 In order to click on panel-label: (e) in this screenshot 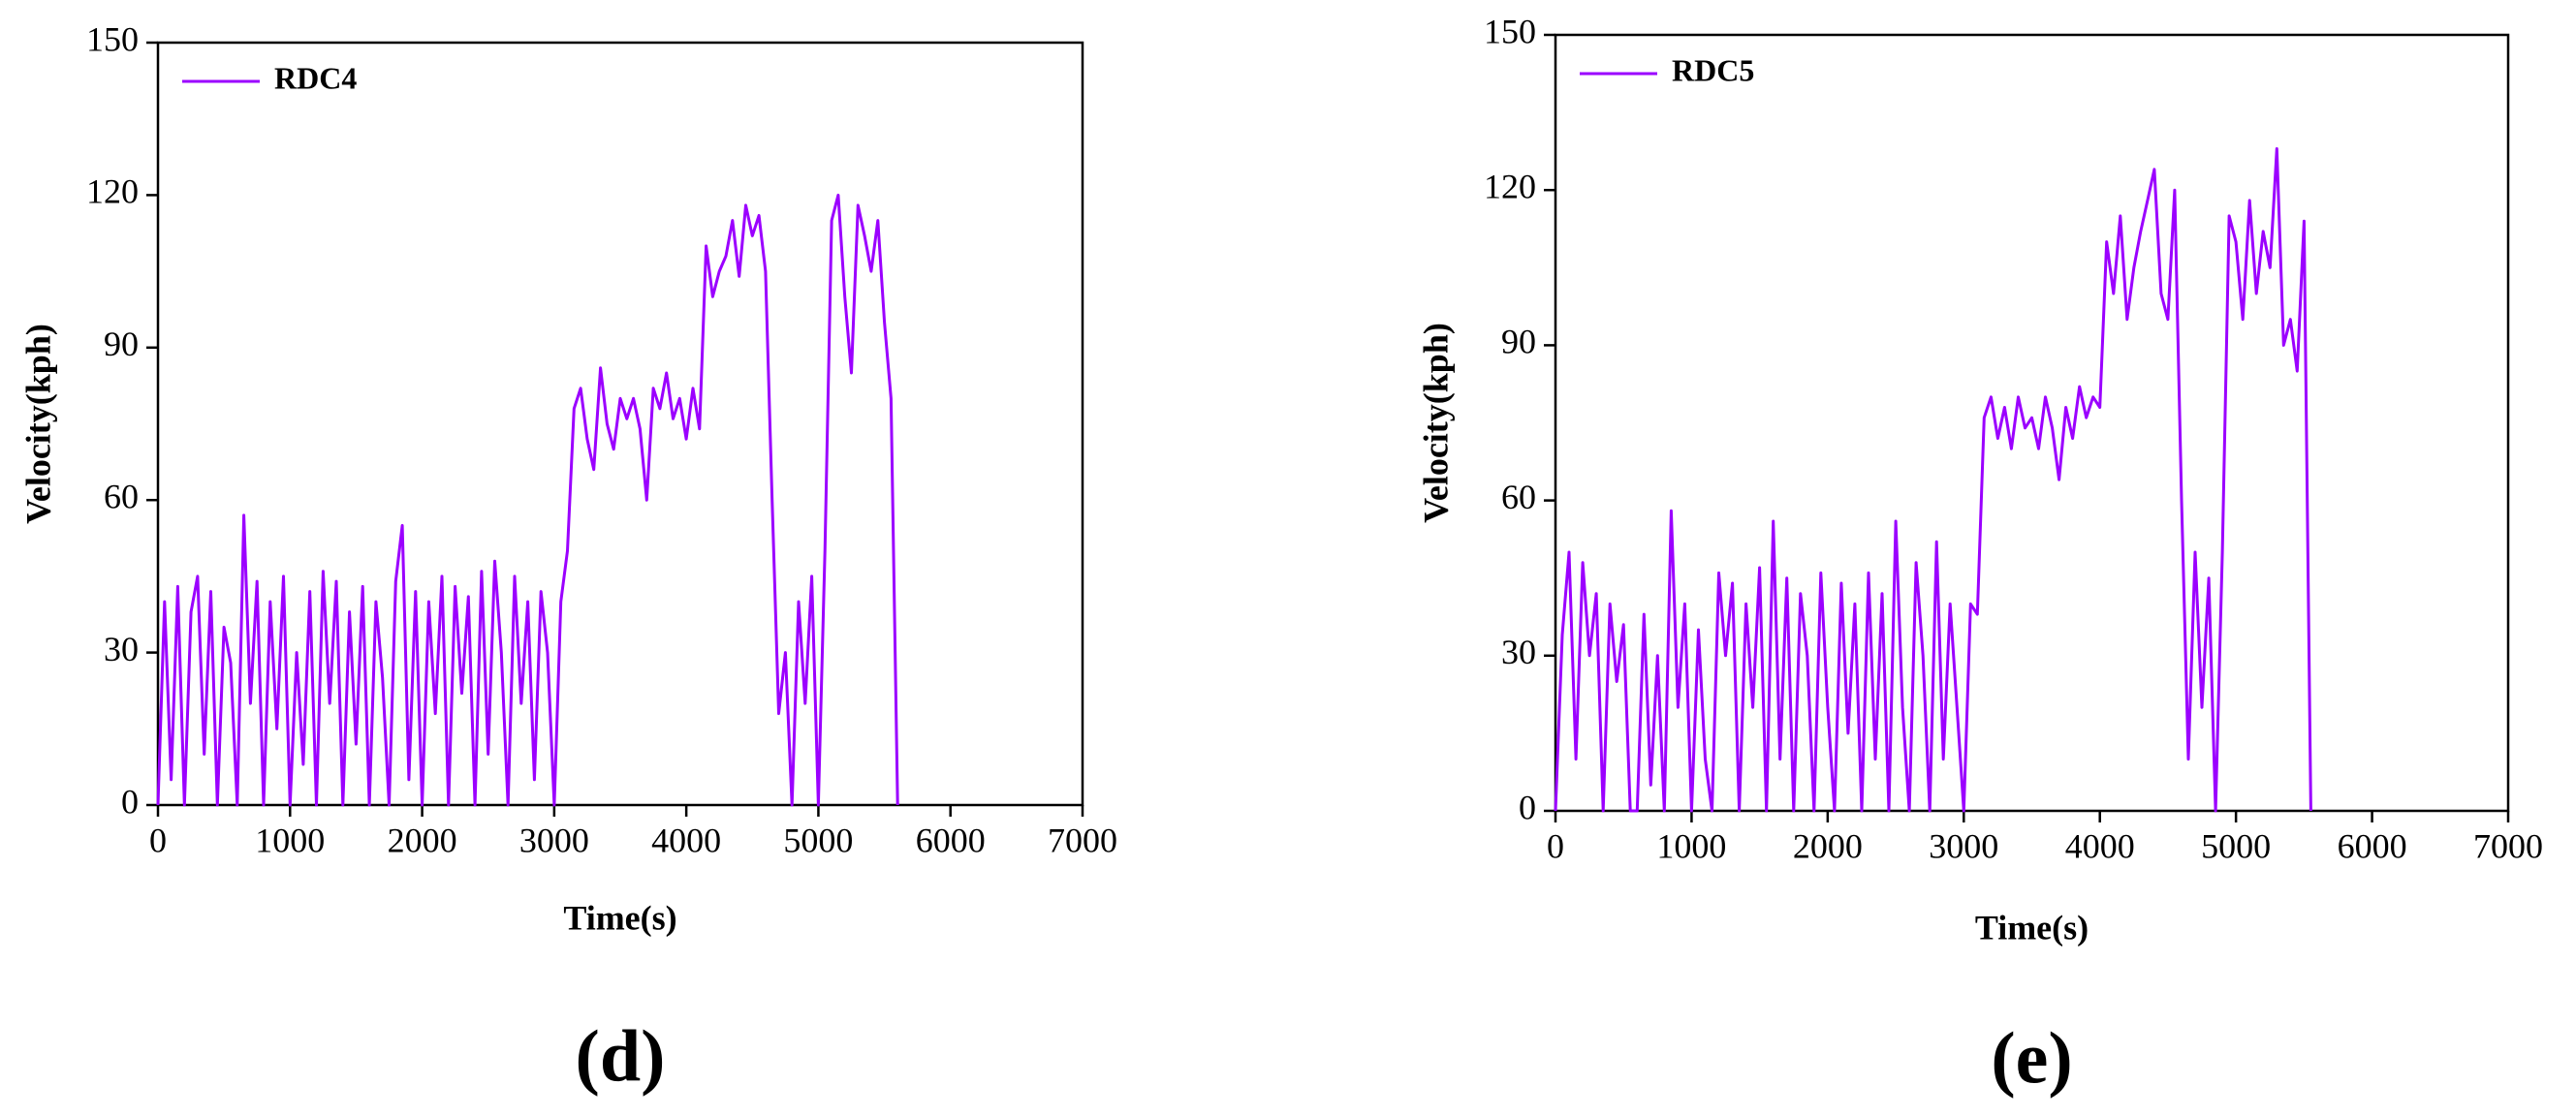, I will do `click(2031, 1058)`.